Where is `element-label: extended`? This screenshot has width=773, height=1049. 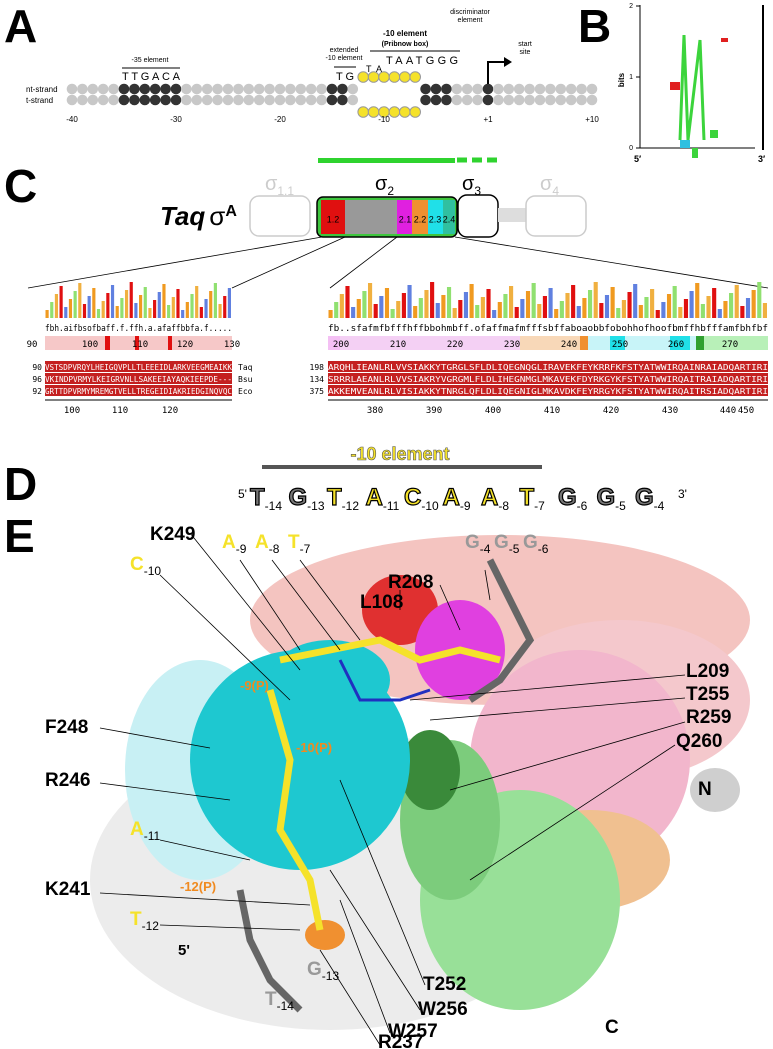
element-label: extended is located at coordinates (344, 50).